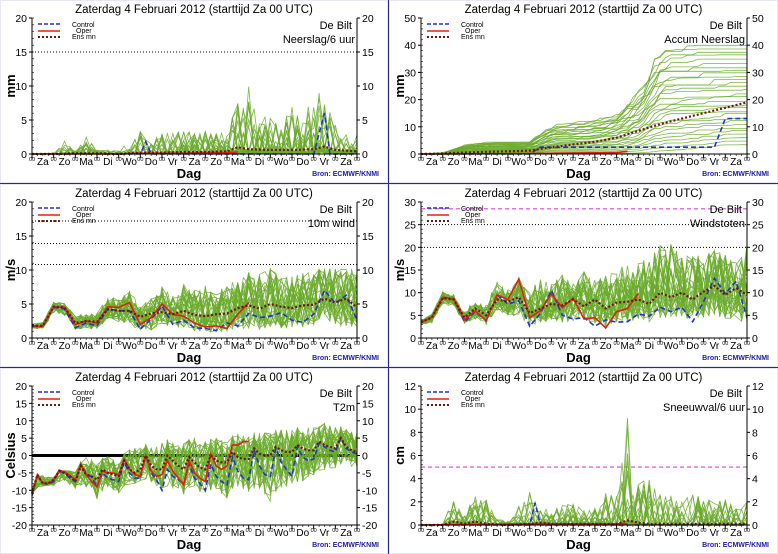 This screenshot has width=778, height=554. I want to click on divider-vertical, so click(388, 277).